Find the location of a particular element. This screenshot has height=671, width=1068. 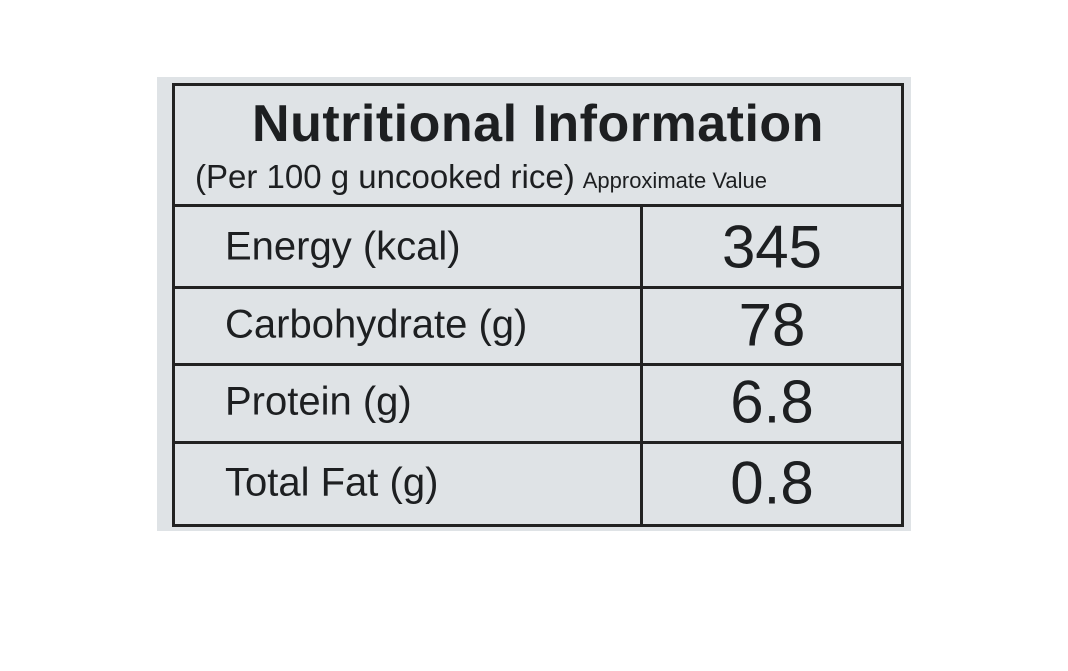

serving-basis: (Per 100 g uncooked rice) is located at coordinates (385, 176).